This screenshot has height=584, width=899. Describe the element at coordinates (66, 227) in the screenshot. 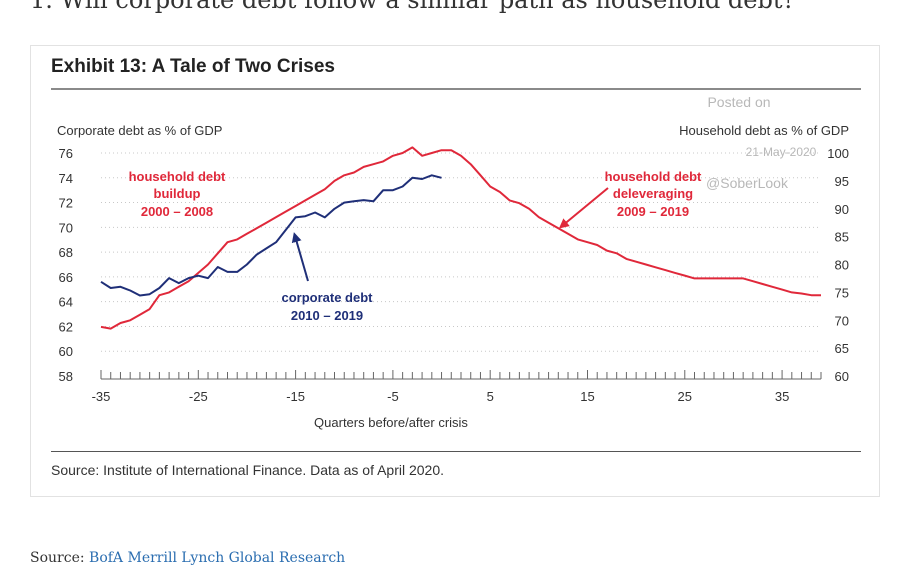

I see `y-left-tick-label: 70` at that location.